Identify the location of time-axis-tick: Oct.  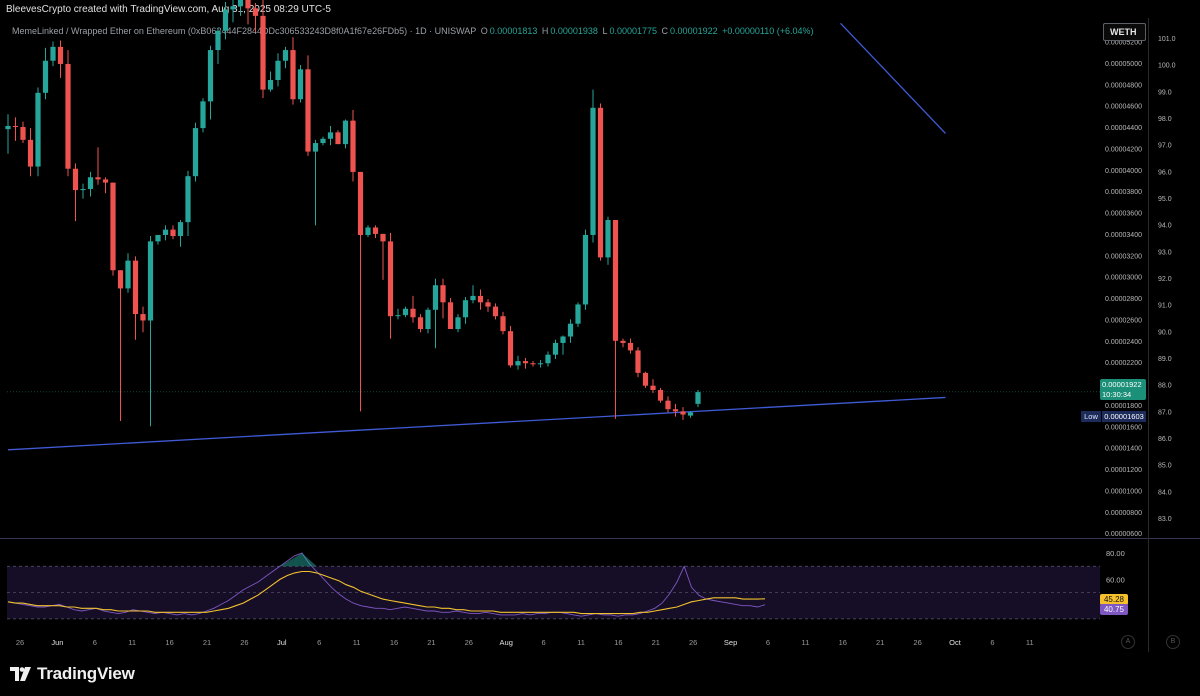
(955, 642).